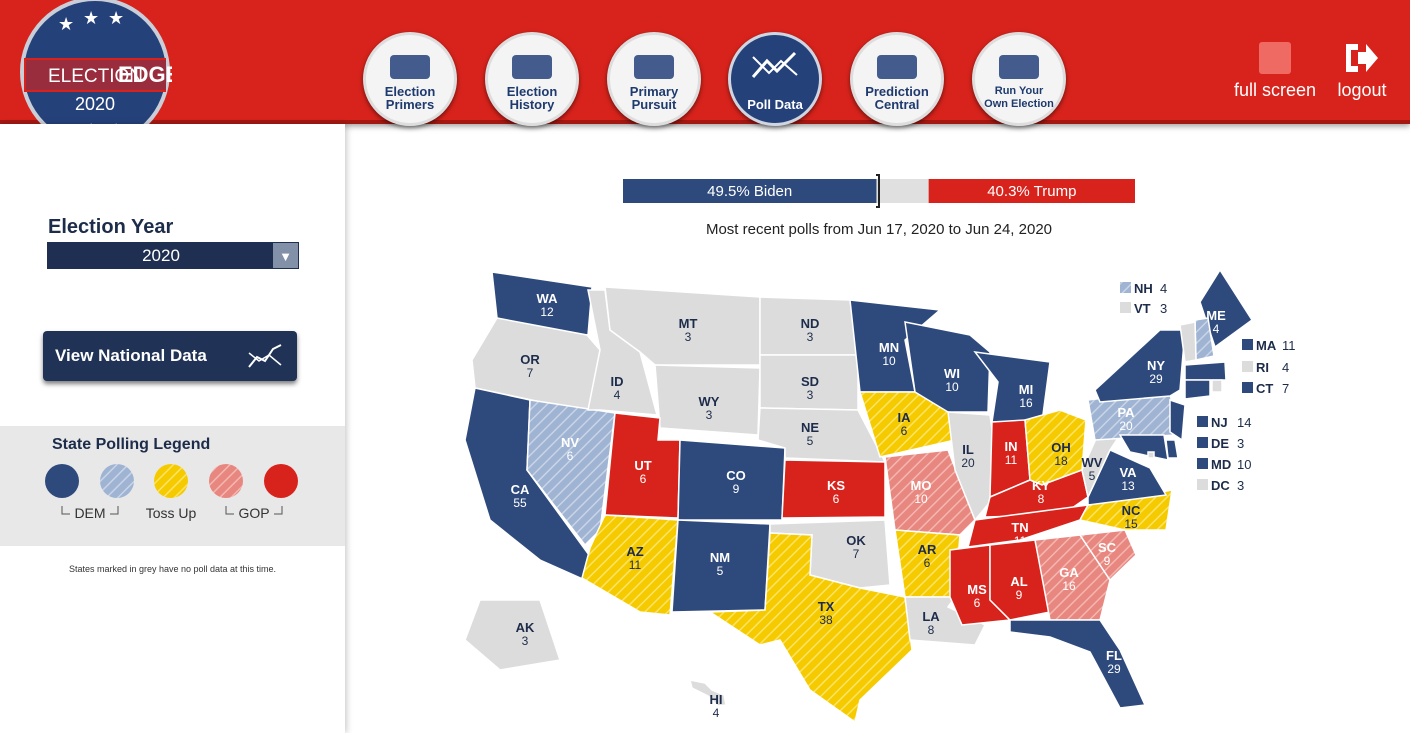  What do you see at coordinates (716, 699) in the screenshot?
I see `state-abbr: HI` at bounding box center [716, 699].